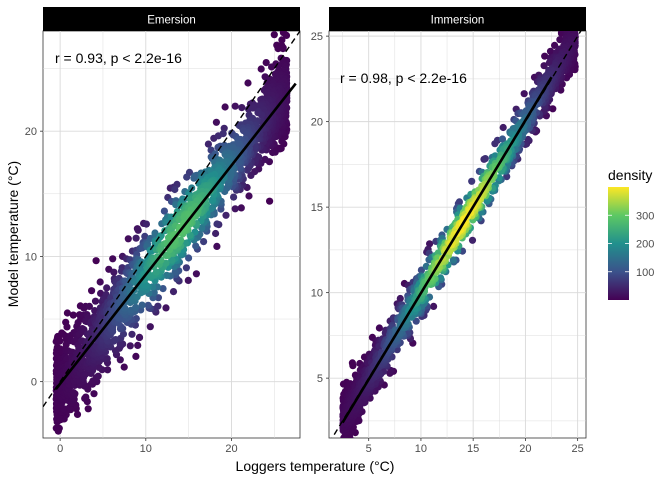 This screenshot has width=672, height=480. I want to click on y-tick-label: 25, so click(317, 37).